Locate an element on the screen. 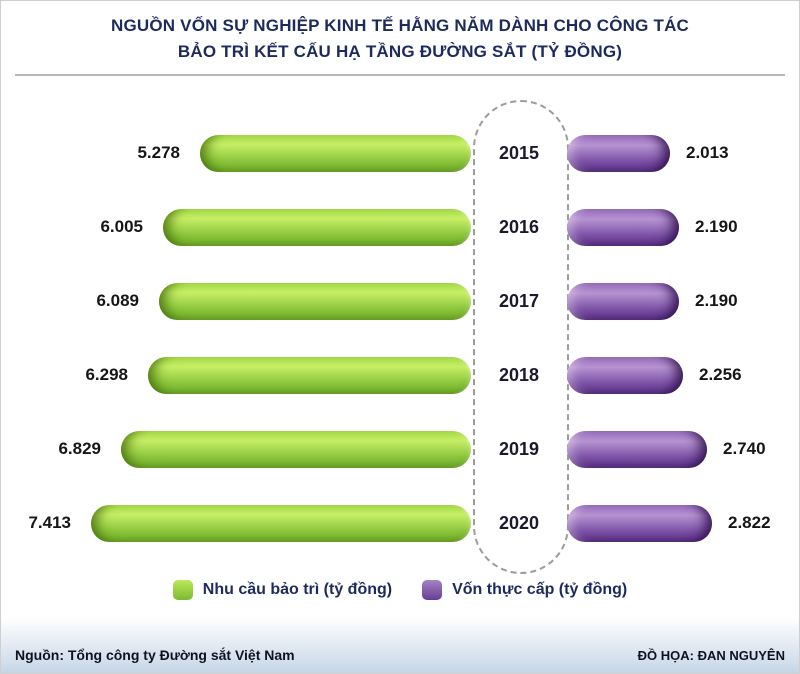 The width and height of the screenshot is (800, 674). year-zone: 2017 is located at coordinates (519, 301).